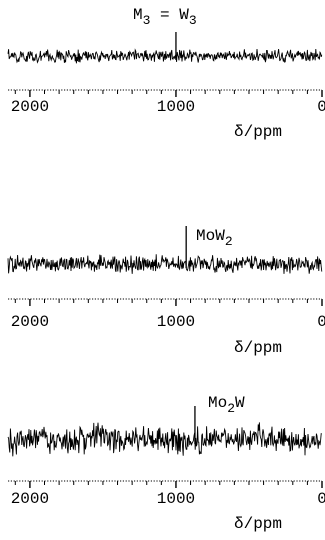 This screenshot has height=540, width=325. What do you see at coordinates (214, 238) in the screenshot?
I see `panel-label: MoW2` at bounding box center [214, 238].